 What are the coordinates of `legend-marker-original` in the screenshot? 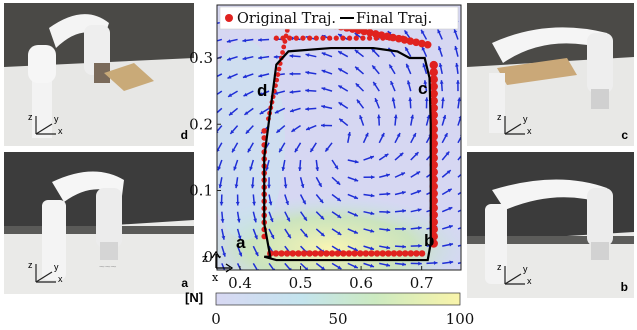 It's located at (229, 18).